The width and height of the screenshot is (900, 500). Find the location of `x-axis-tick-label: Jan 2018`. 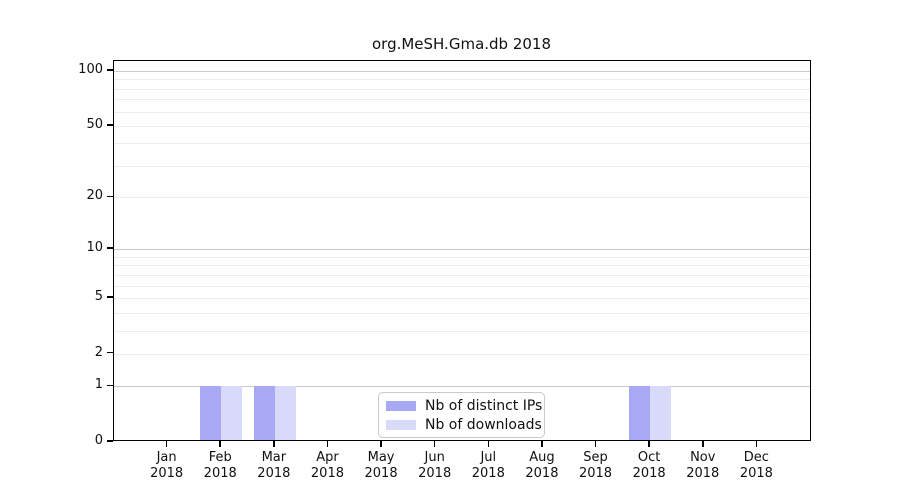

x-axis-tick-label: Jan 2018 is located at coordinates (167, 466).